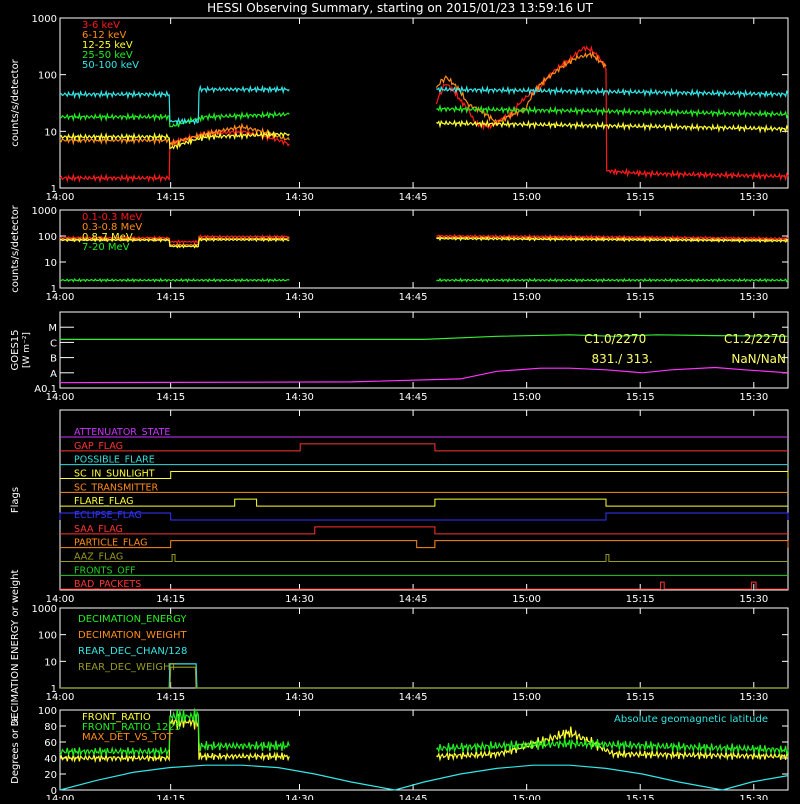 Image resolution: width=800 pixels, height=804 pixels. I want to click on y-tick-label: 40, so click(50, 759).